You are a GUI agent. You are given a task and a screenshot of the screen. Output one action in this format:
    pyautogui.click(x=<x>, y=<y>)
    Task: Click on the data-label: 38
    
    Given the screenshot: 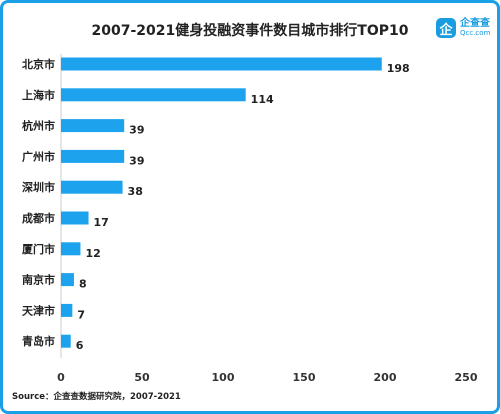 What is the action you would take?
    pyautogui.click(x=135, y=191)
    